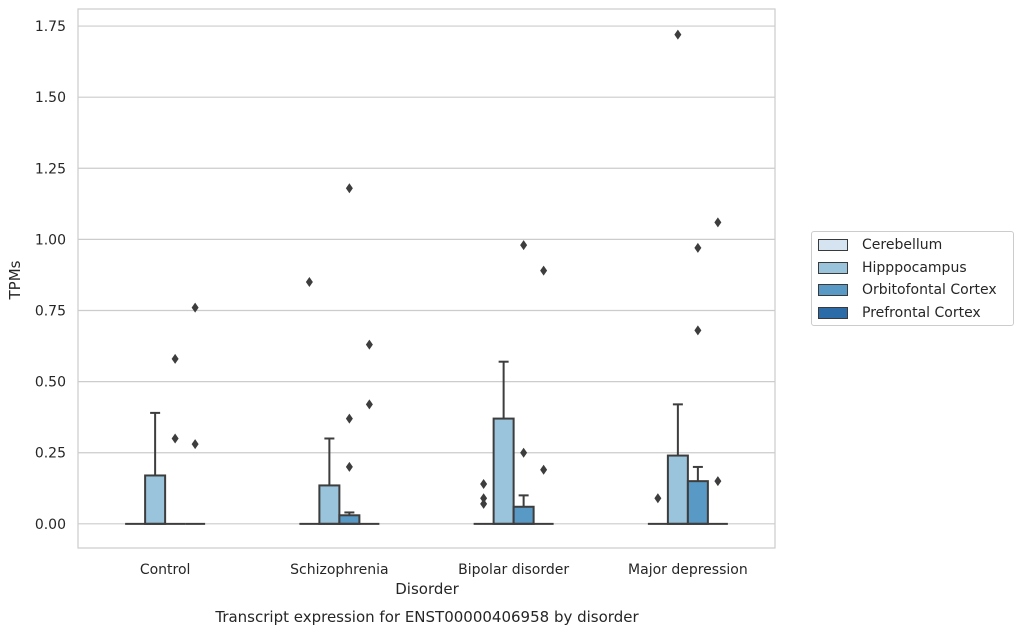  What do you see at coordinates (688, 570) in the screenshot?
I see `x-tick-label: Major depression` at bounding box center [688, 570].